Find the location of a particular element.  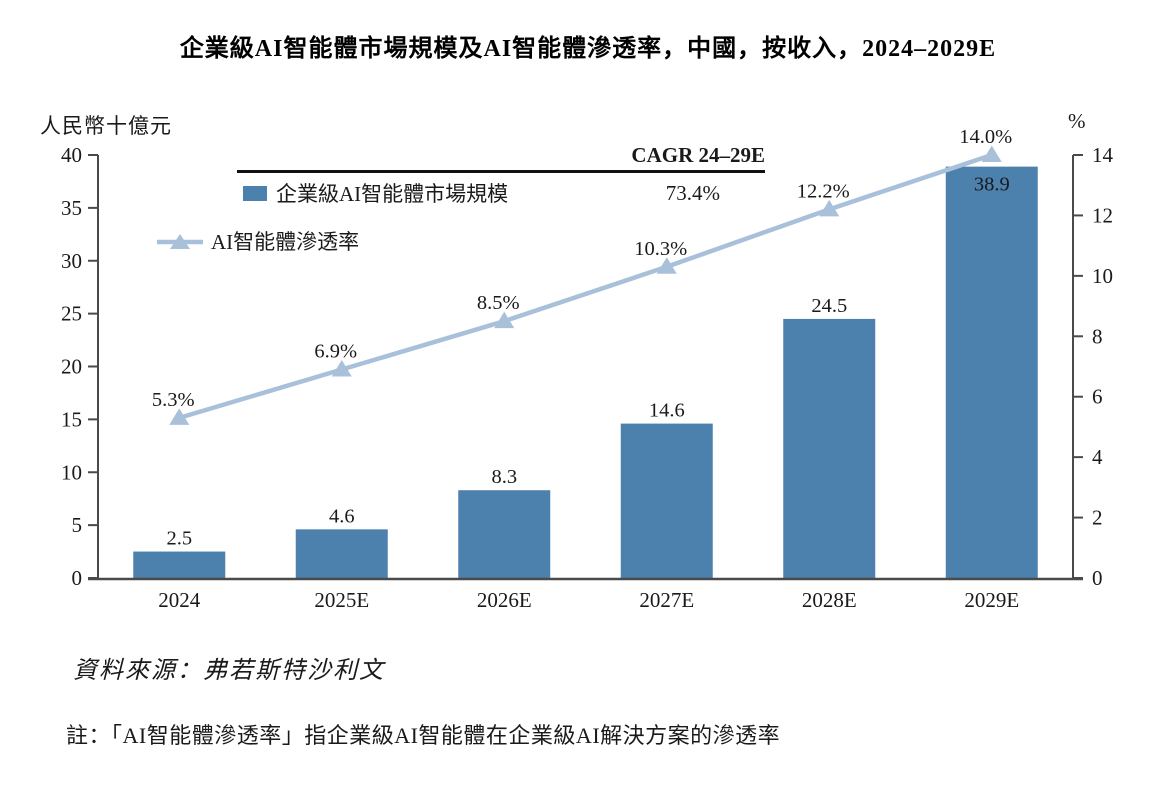

line-legend-label: AI智能體滲透率 is located at coordinates (285, 242).